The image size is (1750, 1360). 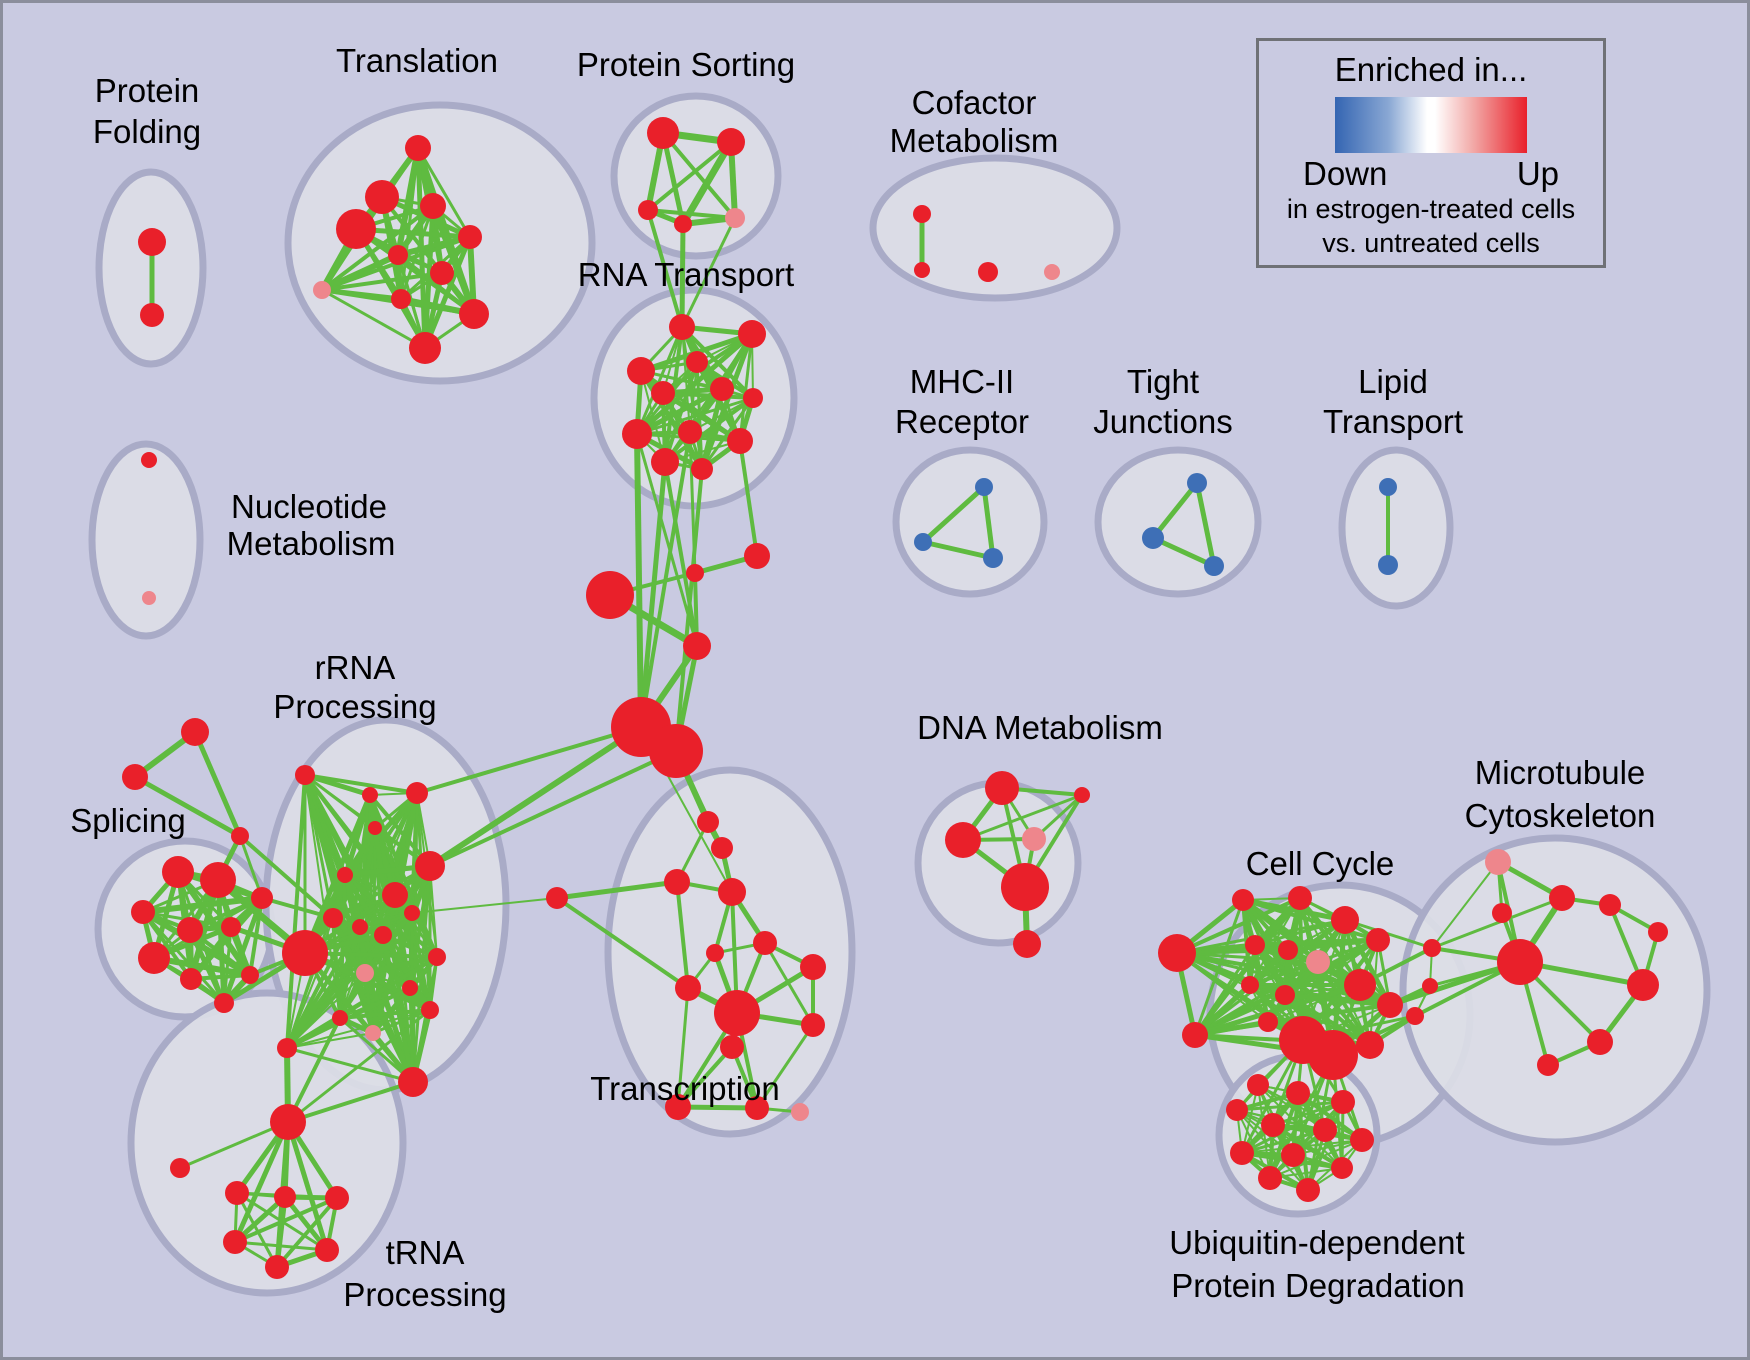 I want to click on network-node-RR5, so click(x=430, y=866).